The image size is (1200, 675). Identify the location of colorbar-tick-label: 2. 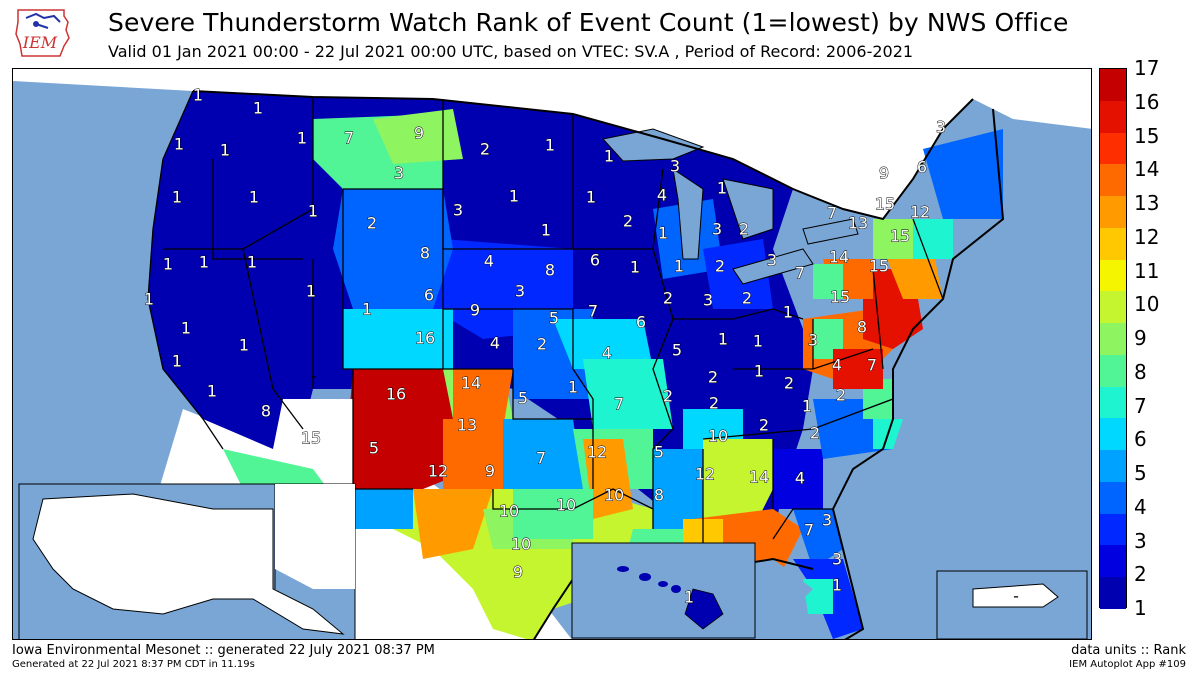
(1140, 574).